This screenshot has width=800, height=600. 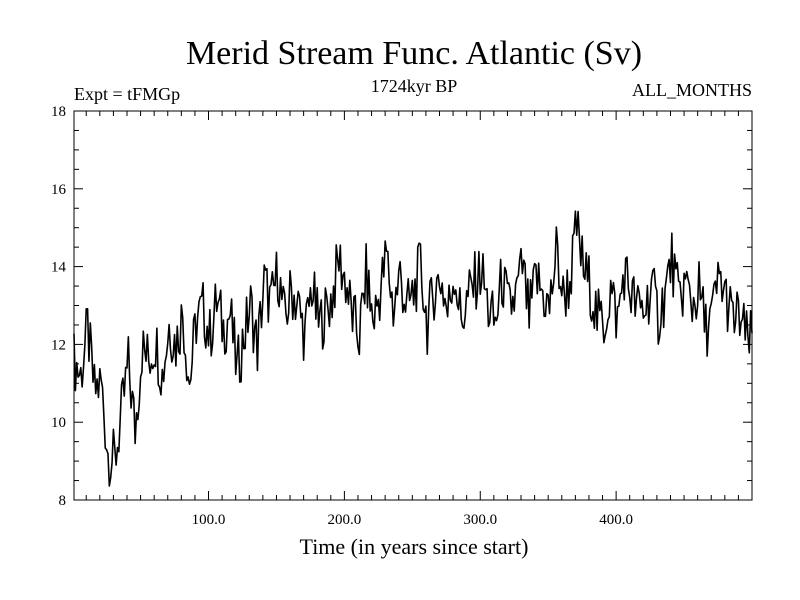 What do you see at coordinates (127, 94) in the screenshot?
I see `experiment-label: Expt = tFMGp` at bounding box center [127, 94].